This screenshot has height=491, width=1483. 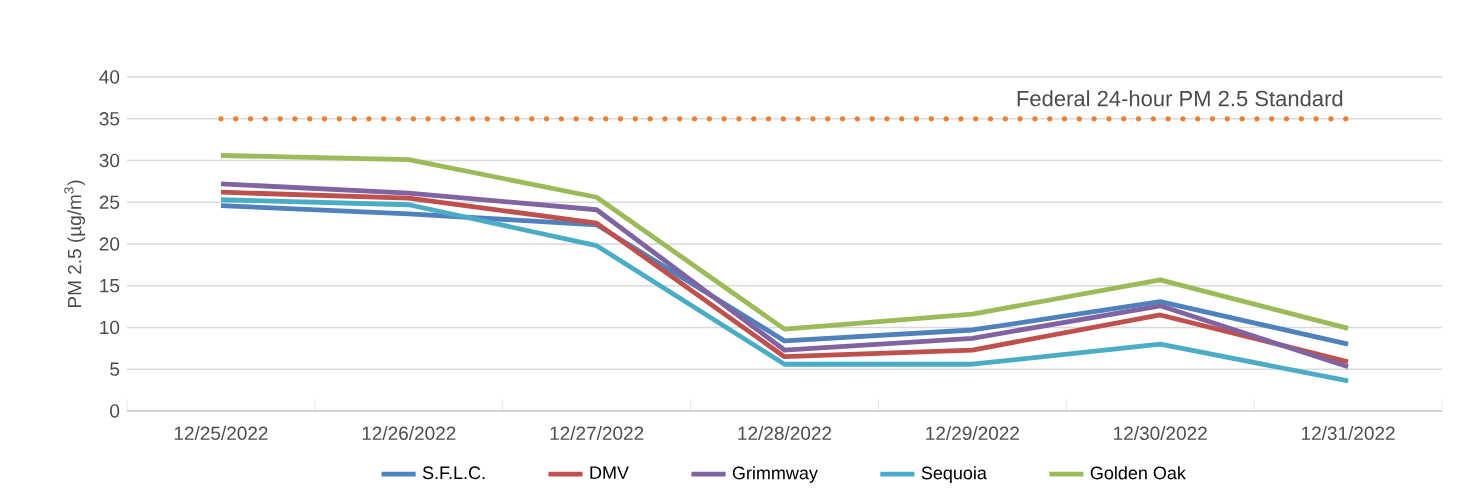 I want to click on x-tick-label: 12/28/2022, so click(x=785, y=433).